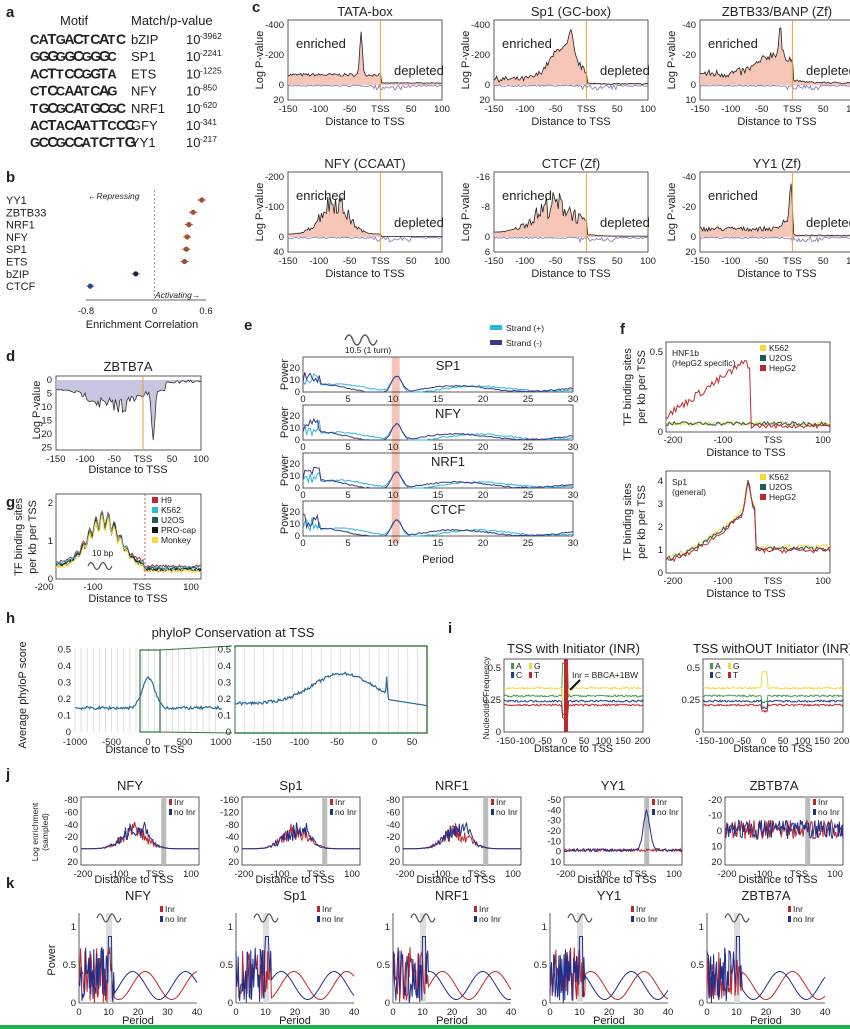 This screenshot has height=1029, width=850. What do you see at coordinates (75, 742) in the screenshot?
I see `h-x-tick: -1000` at bounding box center [75, 742].